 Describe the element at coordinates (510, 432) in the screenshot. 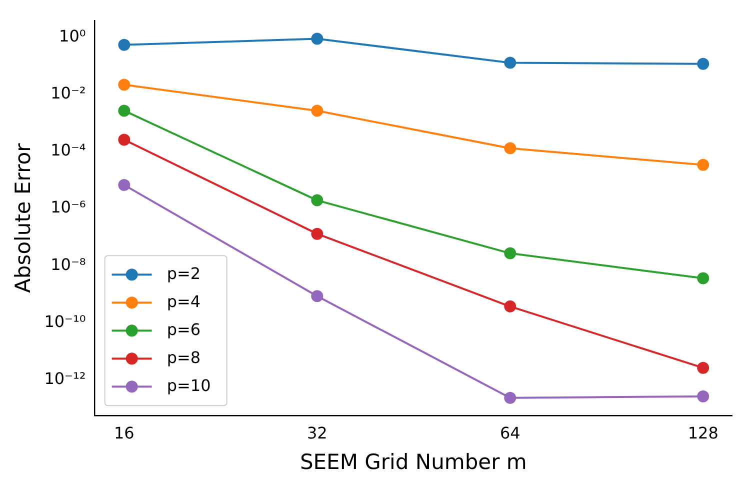

I see `x-tick-label: 64` at that location.